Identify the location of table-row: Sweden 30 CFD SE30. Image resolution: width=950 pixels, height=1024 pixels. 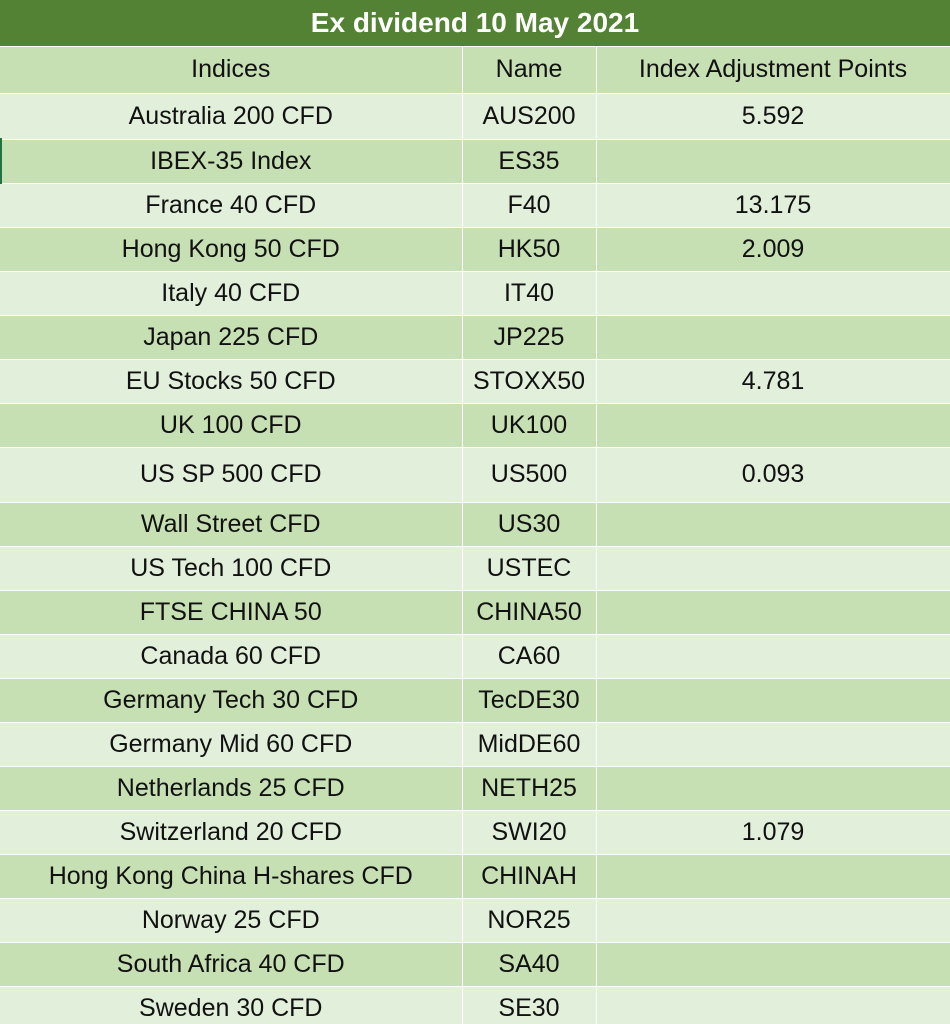
(475, 1005).